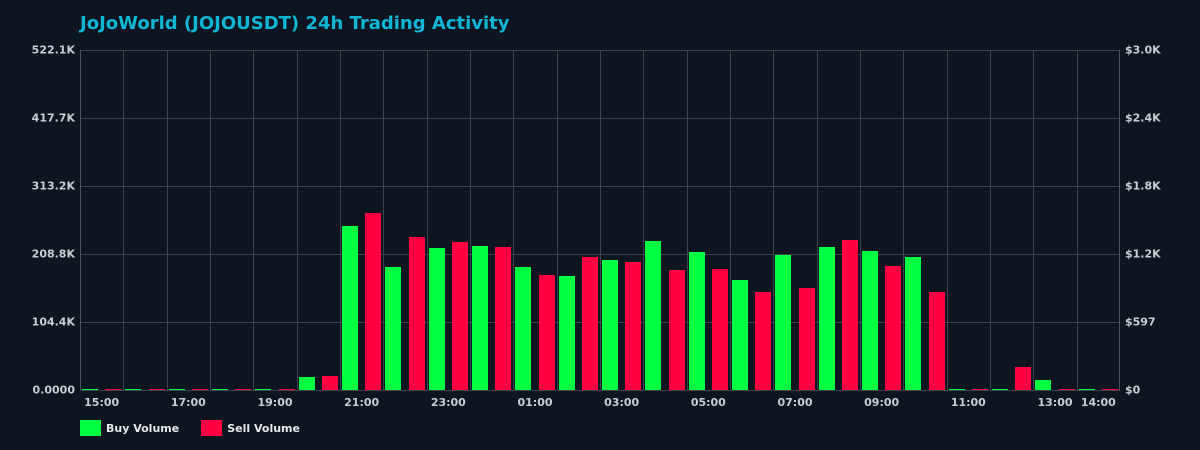  What do you see at coordinates (90, 428) in the screenshot?
I see `buy-swatch-icon` at bounding box center [90, 428].